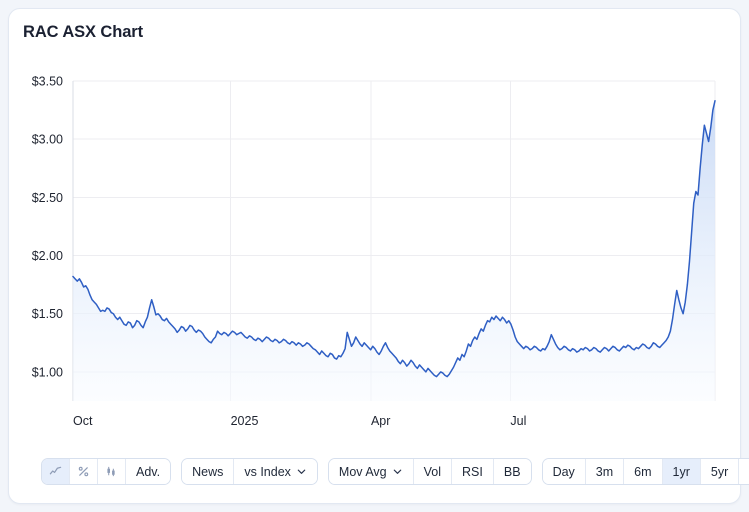 This screenshot has width=749, height=512. I want to click on y-axis-tick-label: $1.50, so click(47, 314).